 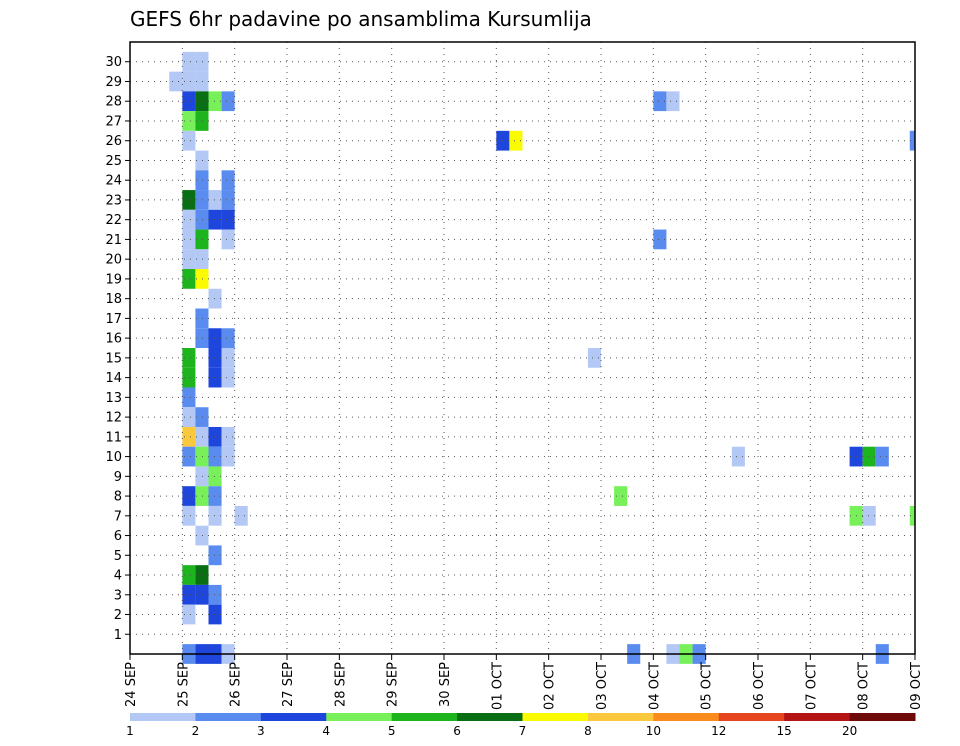 What do you see at coordinates (261, 731) in the screenshot?
I see `colorbar-label: 3` at bounding box center [261, 731].